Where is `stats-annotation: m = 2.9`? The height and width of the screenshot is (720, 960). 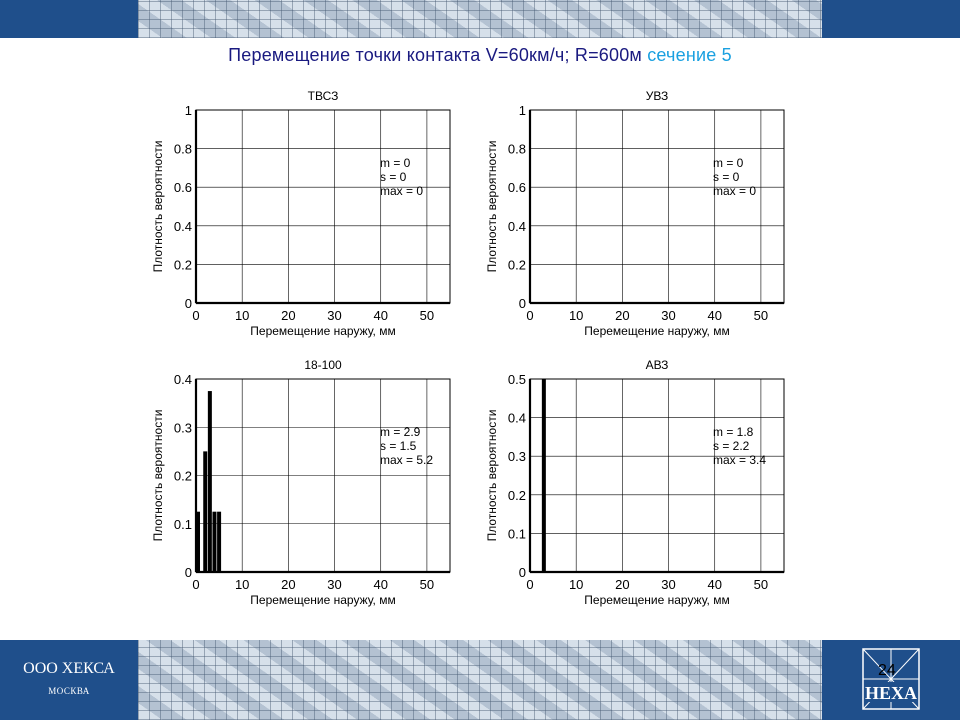 stats-annotation: m = 2.9 is located at coordinates (400, 432).